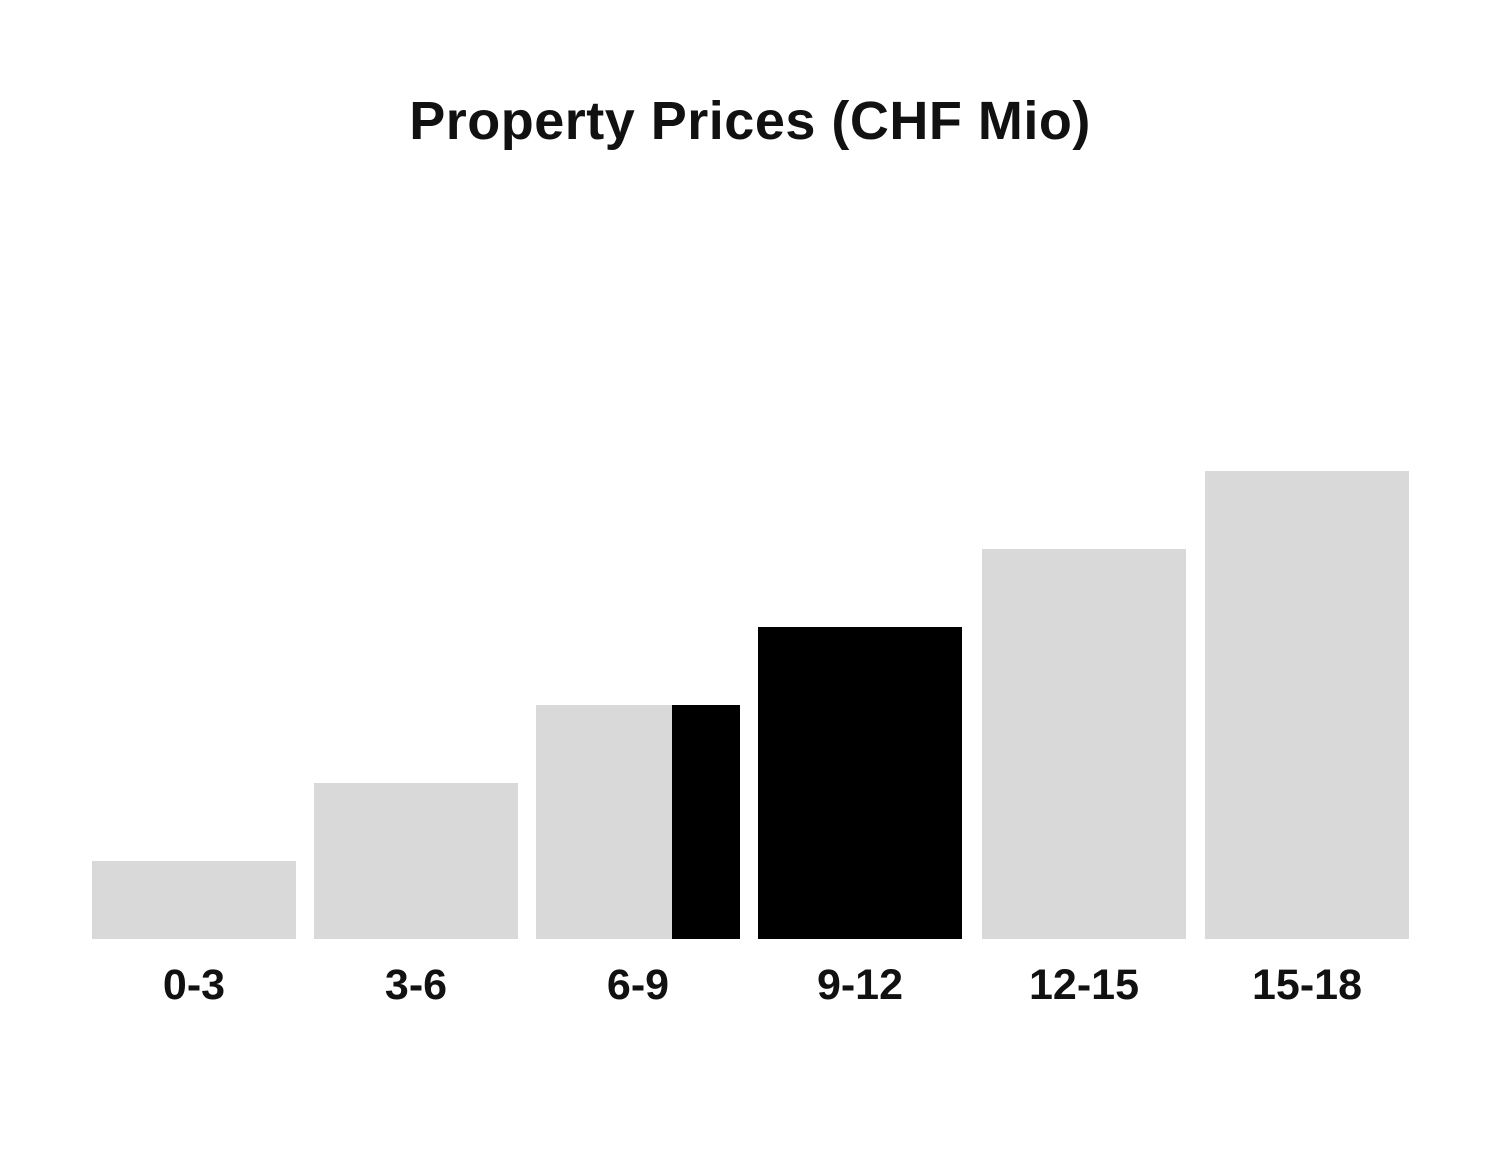  What do you see at coordinates (750, 121) in the screenshot?
I see `chart-title: Property Prices (CHF Mio)` at bounding box center [750, 121].